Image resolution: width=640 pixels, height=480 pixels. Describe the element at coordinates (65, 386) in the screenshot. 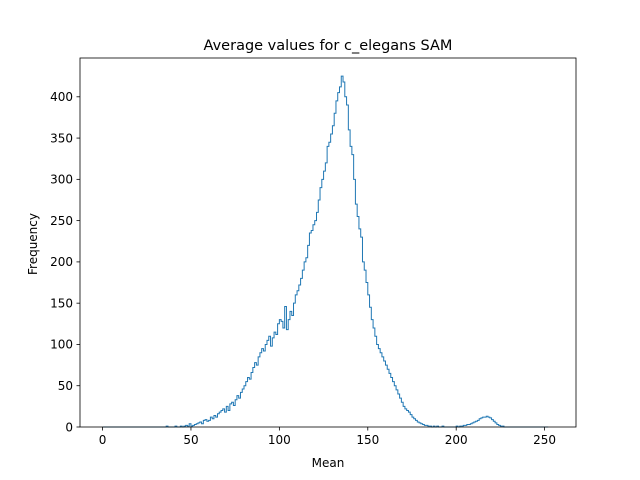

I see `y-tick-label: 50` at that location.